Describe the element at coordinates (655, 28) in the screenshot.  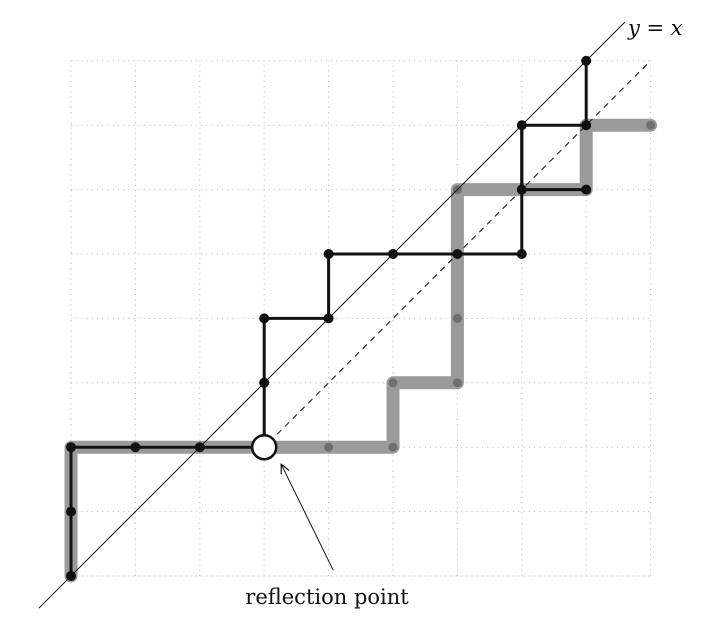
I see `diagonal-label: y = x` at that location.